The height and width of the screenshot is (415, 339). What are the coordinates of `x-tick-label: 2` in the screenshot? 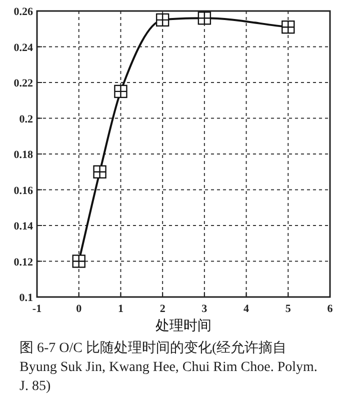 It's located at (163, 309).